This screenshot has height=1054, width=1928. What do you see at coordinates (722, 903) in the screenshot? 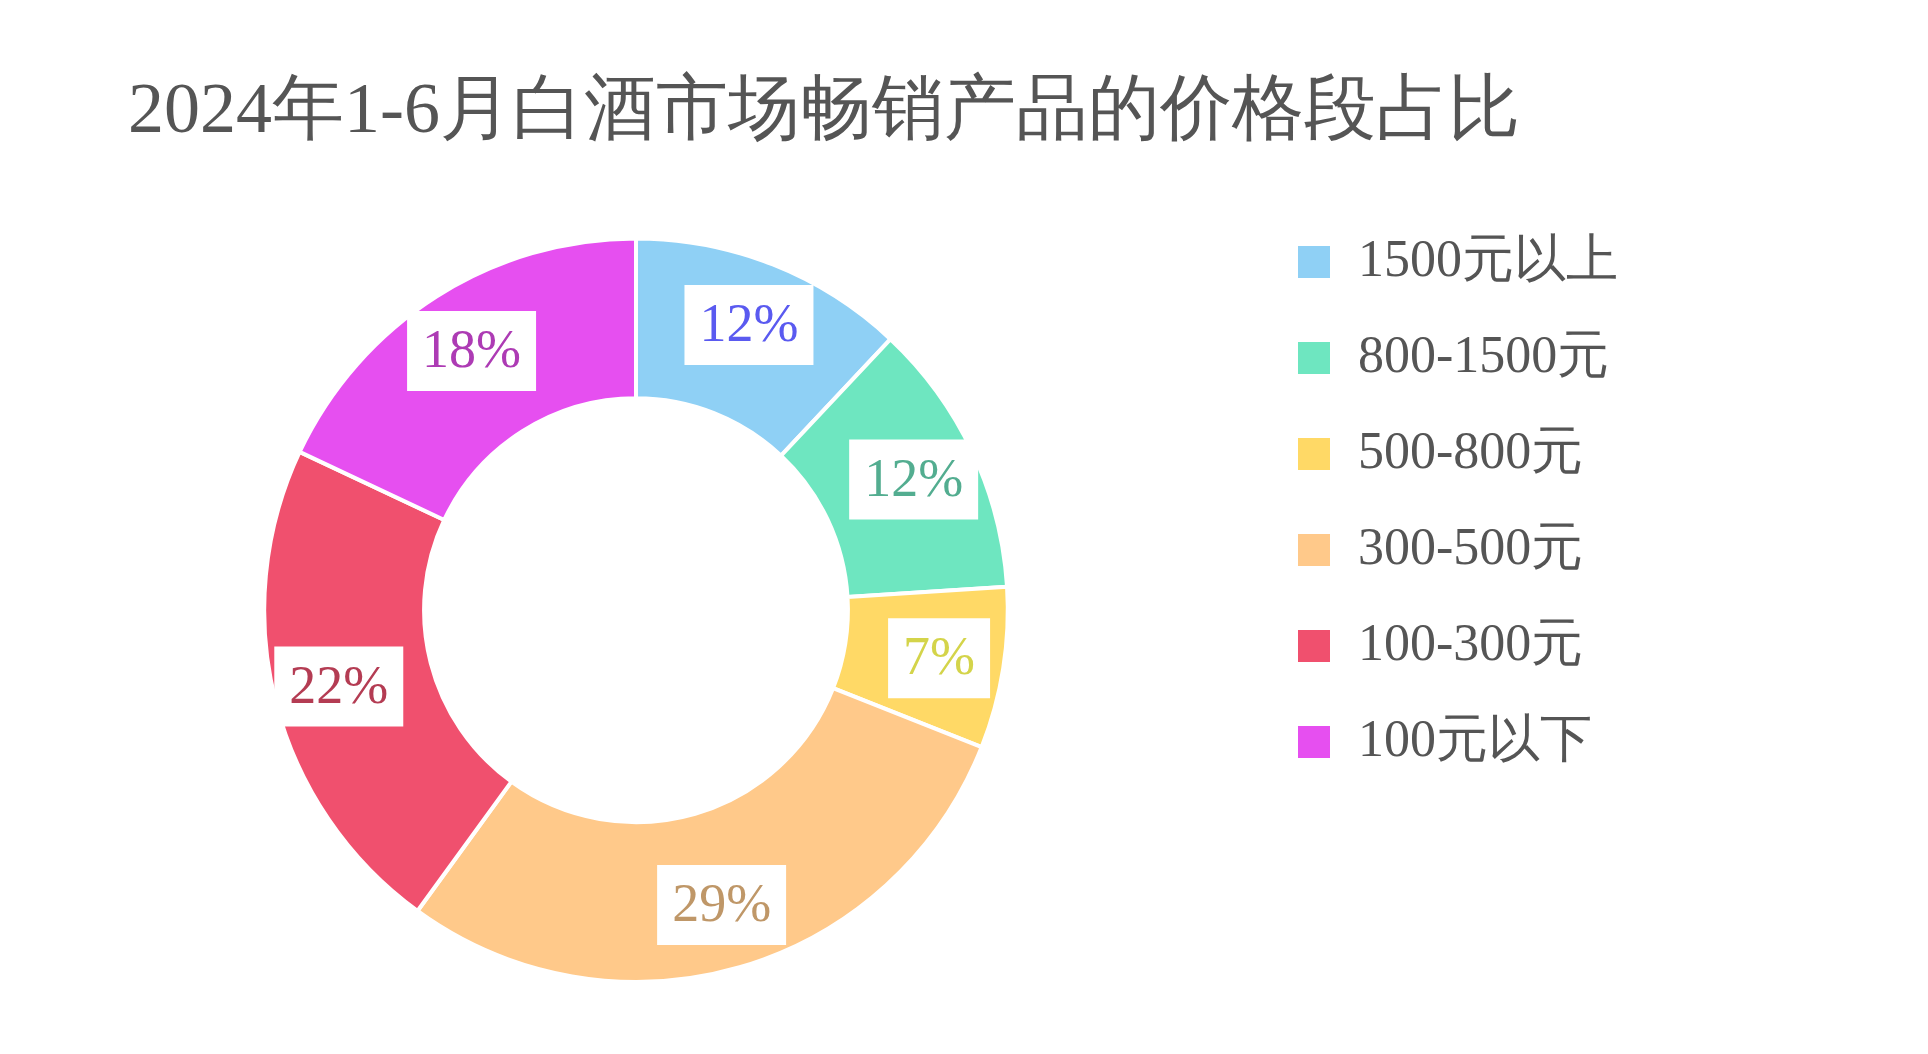
I see `data-label: 29%` at bounding box center [722, 903].